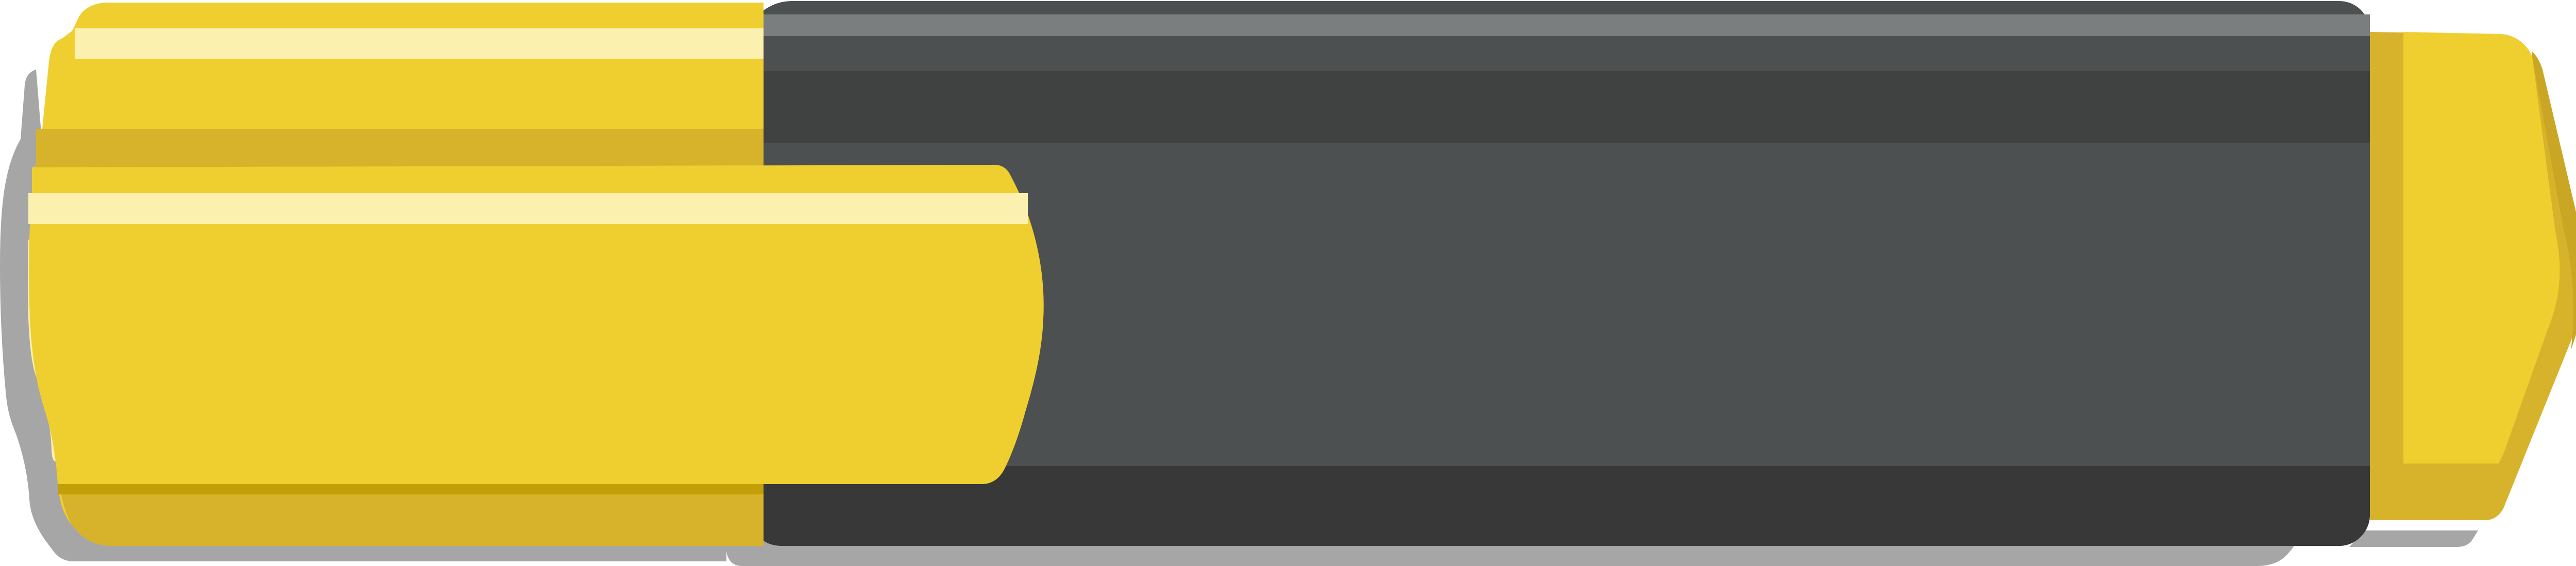 The width and height of the screenshot is (2576, 566). I want to click on tip-face, so click(2481, 248).